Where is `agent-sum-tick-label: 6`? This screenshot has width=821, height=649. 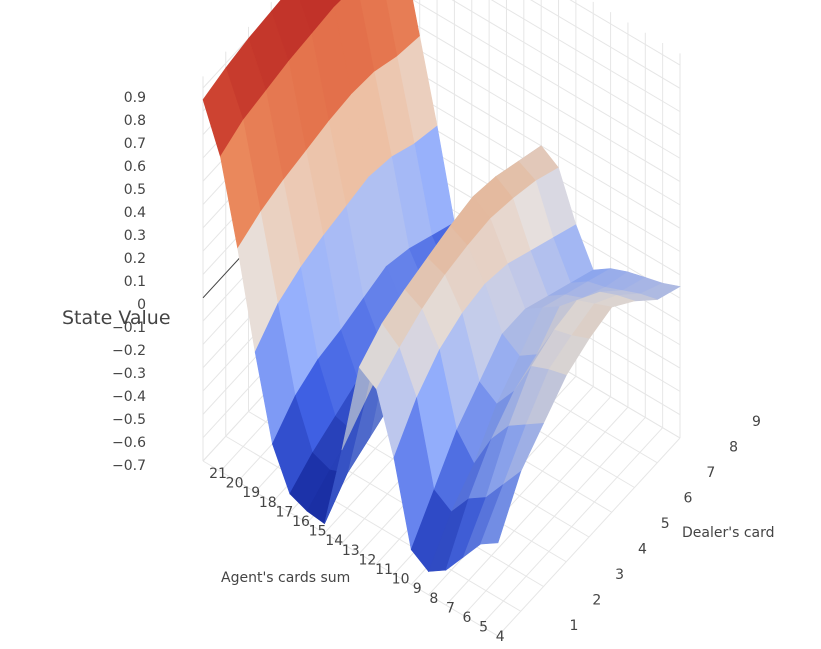
agent-sum-tick-label: 6 is located at coordinates (467, 618).